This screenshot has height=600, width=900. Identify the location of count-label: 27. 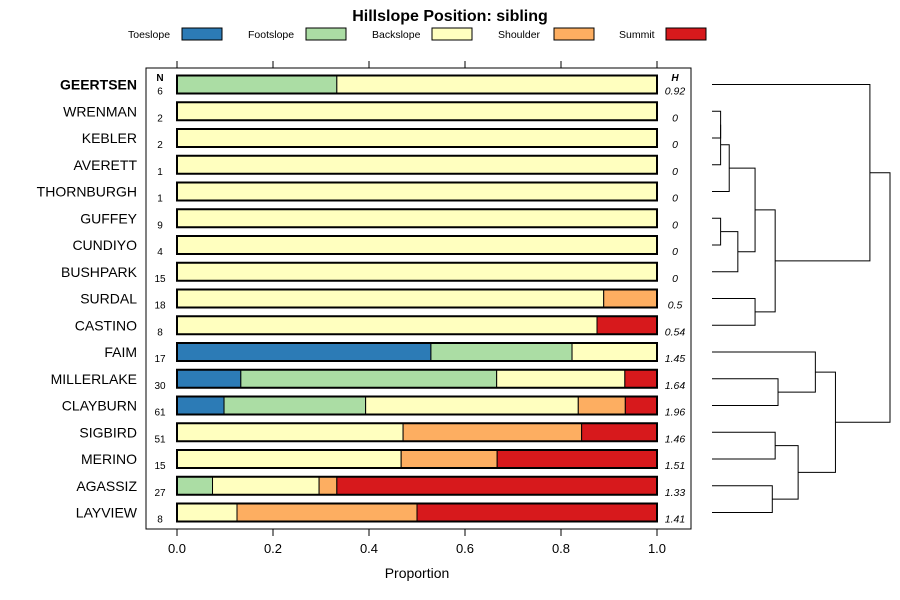
(160, 493).